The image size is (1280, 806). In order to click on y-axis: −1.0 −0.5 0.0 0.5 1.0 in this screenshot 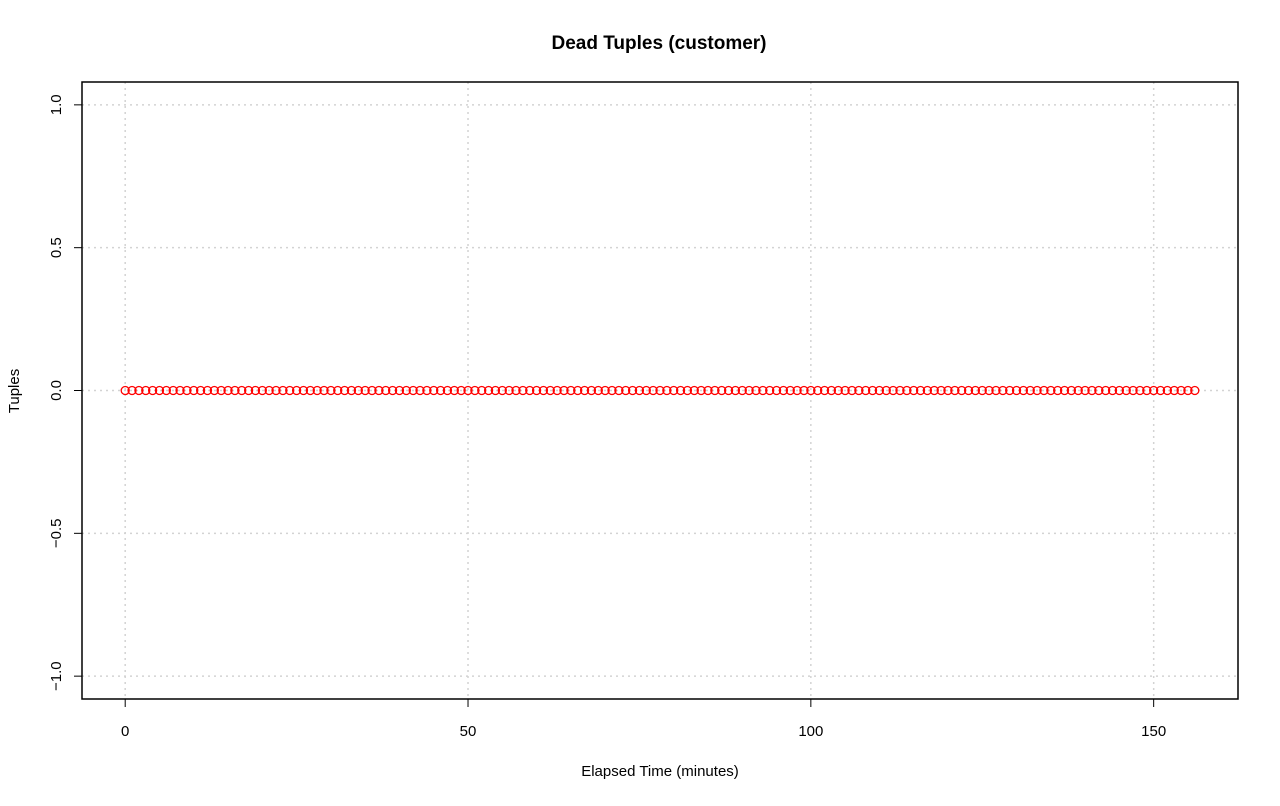, I will do `click(65, 392)`.